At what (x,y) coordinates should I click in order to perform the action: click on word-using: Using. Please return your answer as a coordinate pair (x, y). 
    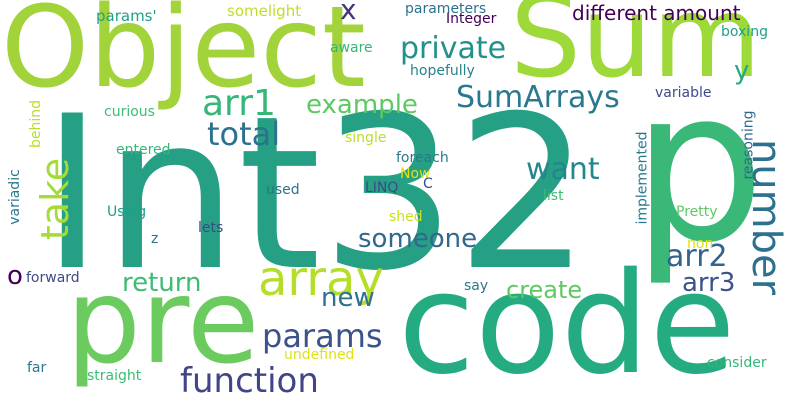
    Looking at the image, I should click on (127, 212).